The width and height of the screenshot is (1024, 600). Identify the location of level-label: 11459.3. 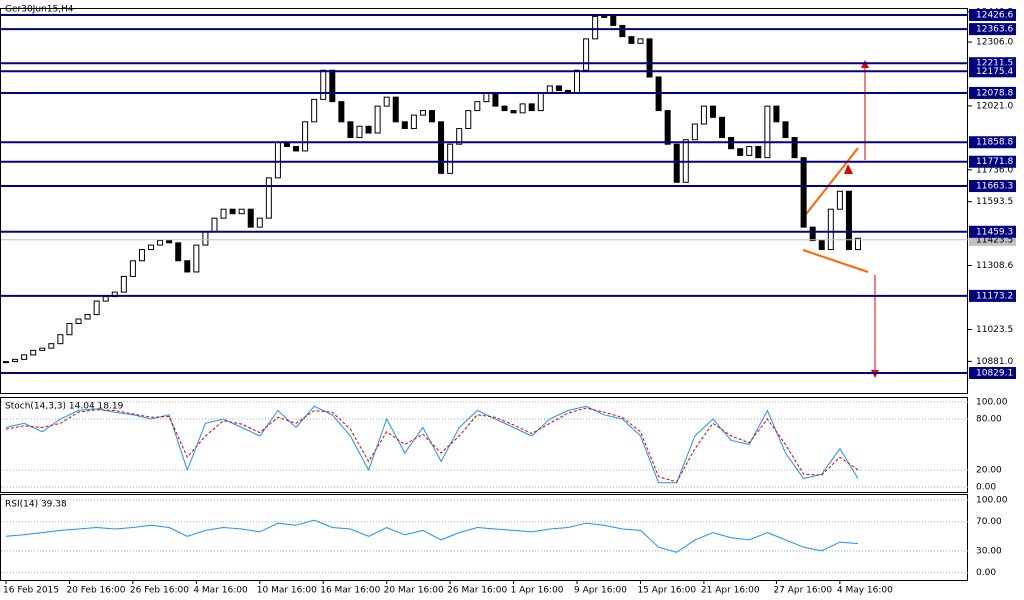
(994, 232).